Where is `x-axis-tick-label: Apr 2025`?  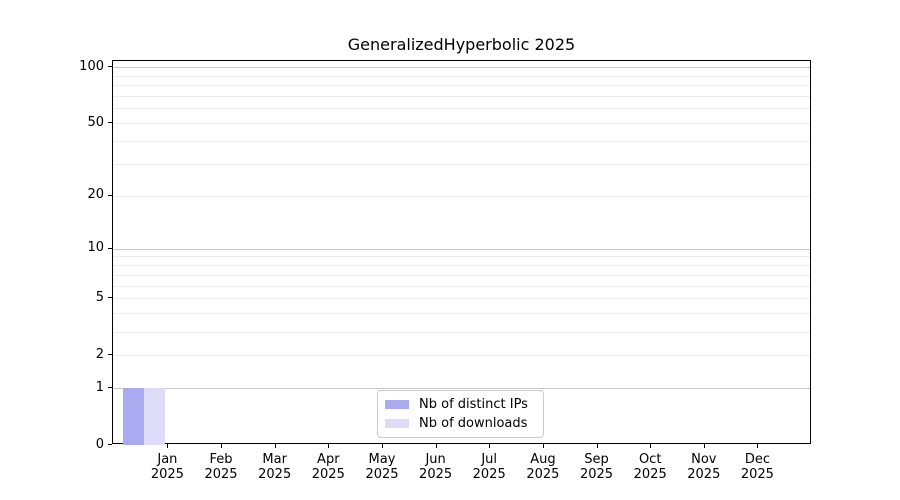 x-axis-tick-label: Apr 2025 is located at coordinates (328, 467).